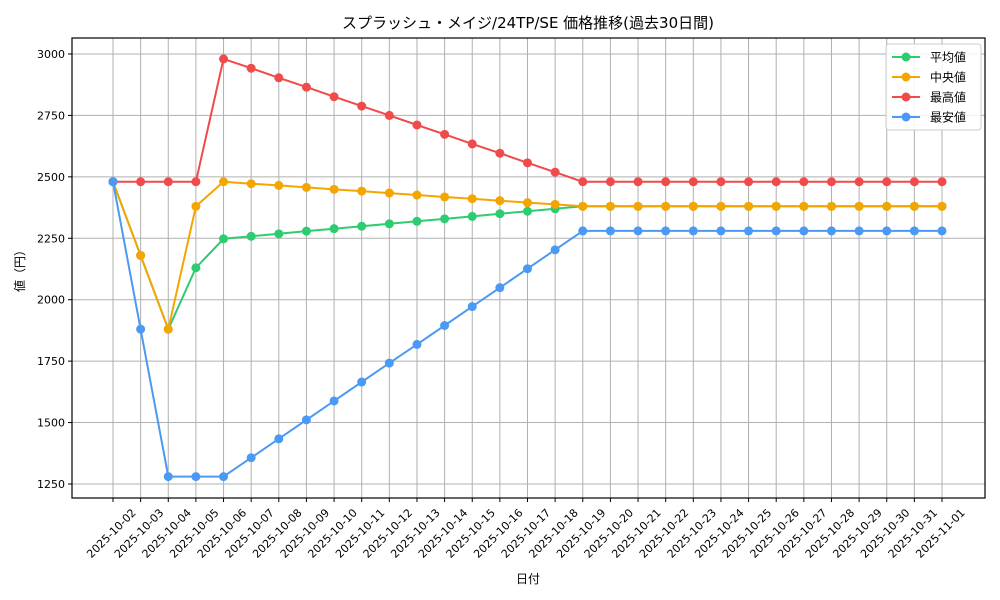  I want to click on y-tick-label: 1500, so click(51, 423).